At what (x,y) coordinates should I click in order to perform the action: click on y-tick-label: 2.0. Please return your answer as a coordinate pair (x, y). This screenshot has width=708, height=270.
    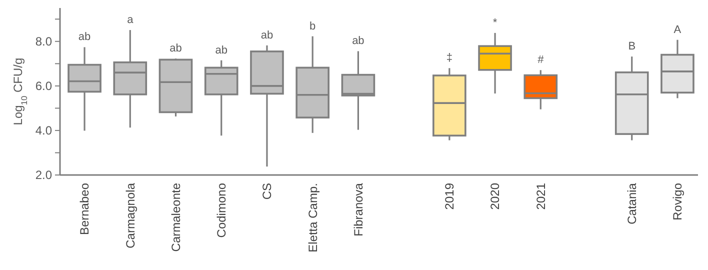
    Looking at the image, I should click on (43, 175).